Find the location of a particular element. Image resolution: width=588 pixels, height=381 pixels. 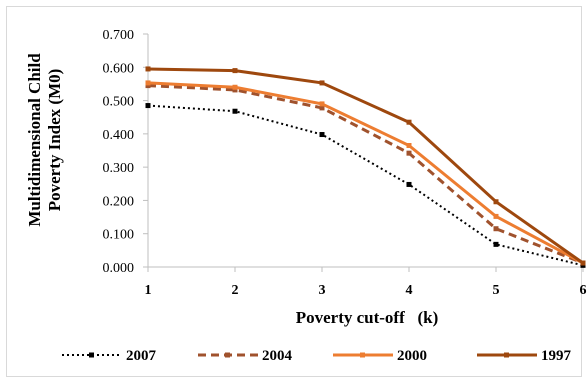

x-axis-title: Poverty cut-off (k) is located at coordinates (367, 317).